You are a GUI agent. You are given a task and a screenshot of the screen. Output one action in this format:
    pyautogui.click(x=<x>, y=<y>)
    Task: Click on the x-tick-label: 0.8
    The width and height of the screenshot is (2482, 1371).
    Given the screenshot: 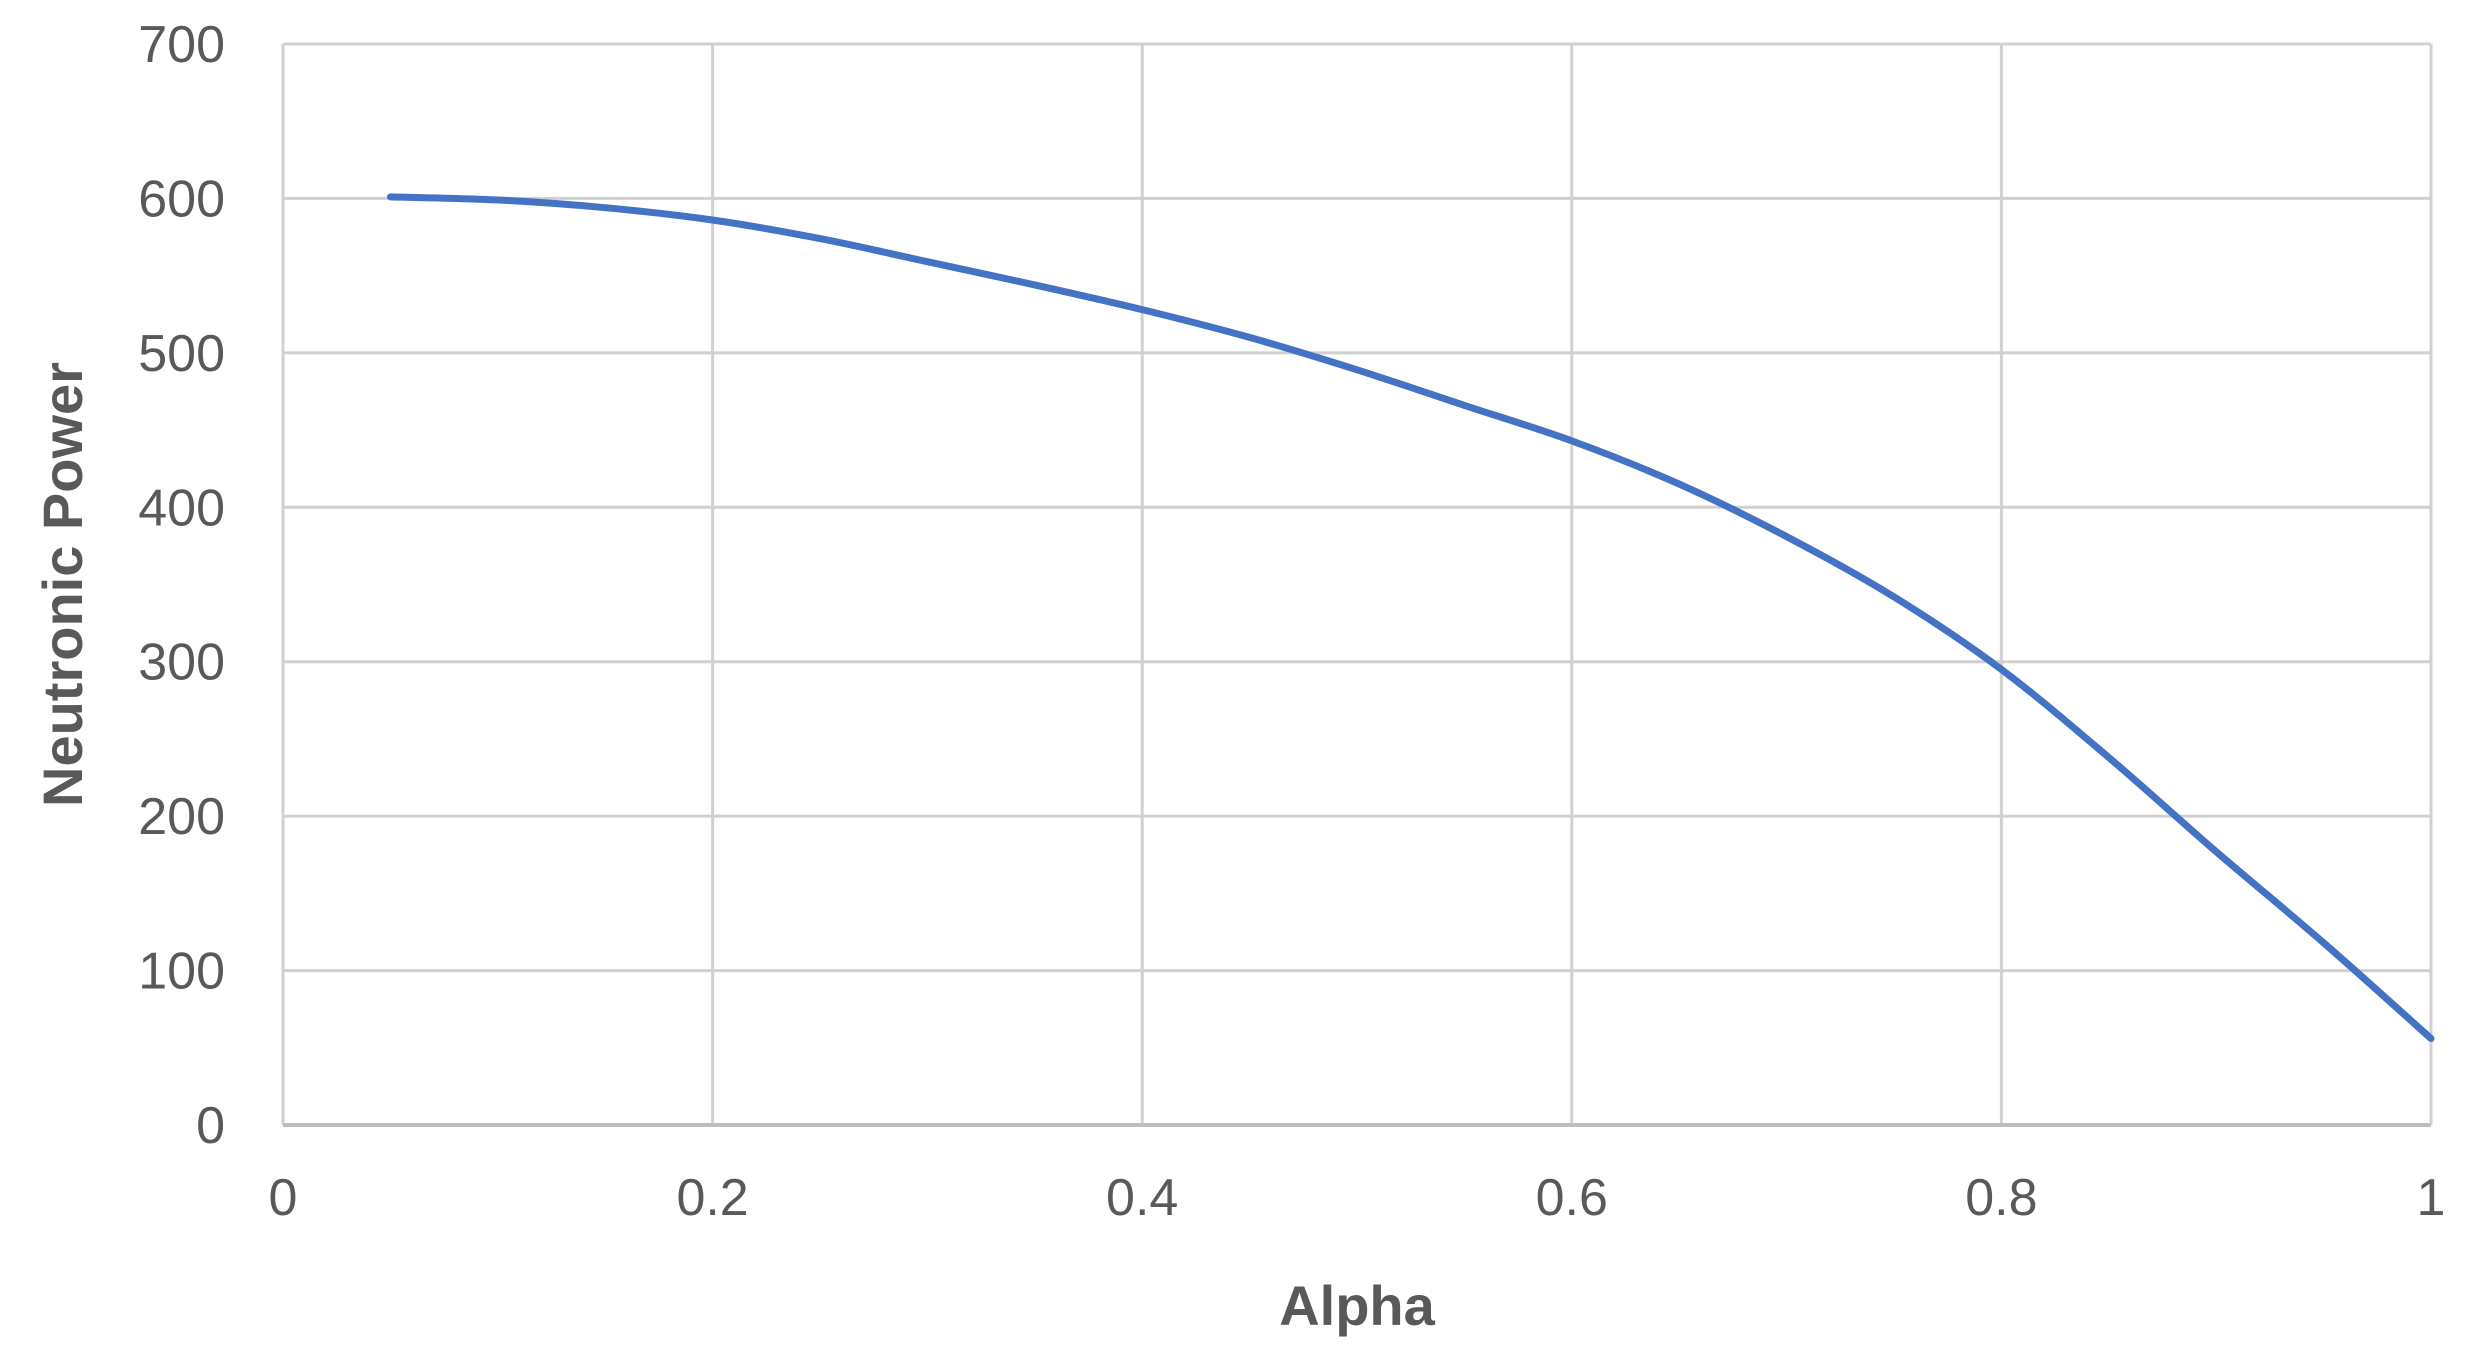 What is the action you would take?
    pyautogui.click(x=2001, y=1198)
    